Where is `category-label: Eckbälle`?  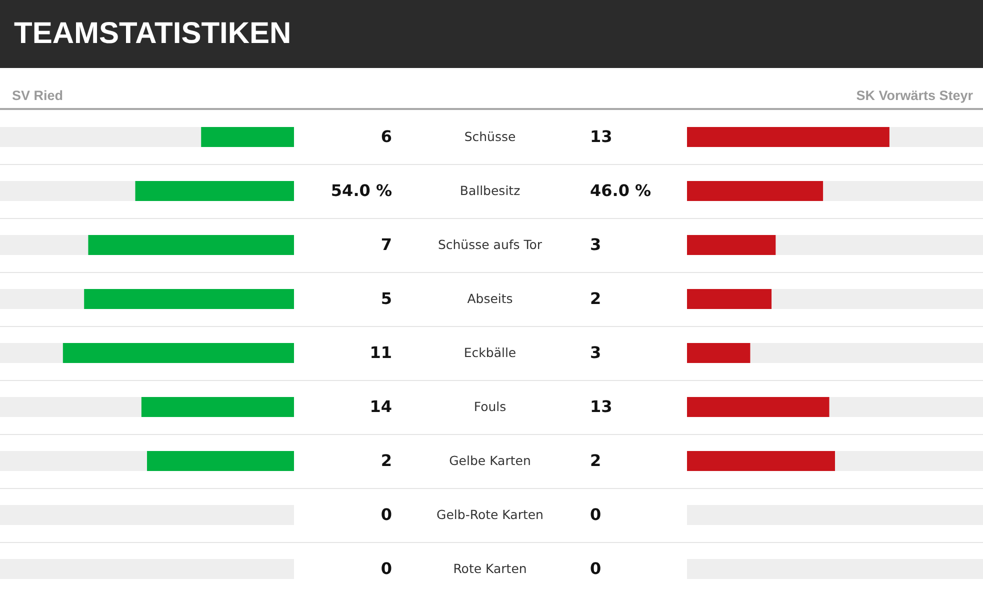
category-label: Eckbälle is located at coordinates (490, 352).